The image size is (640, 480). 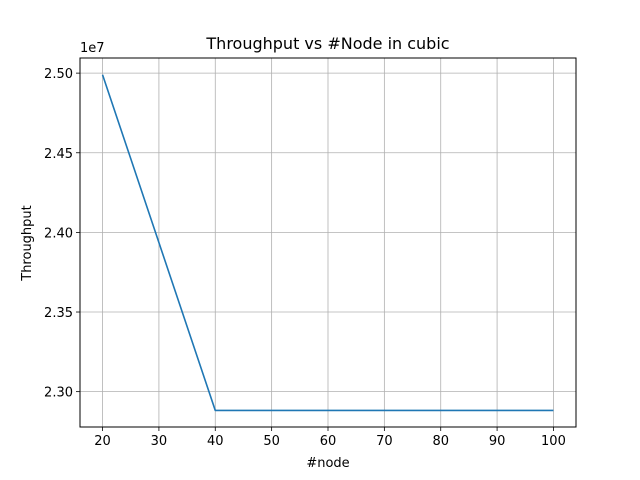 What do you see at coordinates (271, 441) in the screenshot?
I see `x-tick-label: 50` at bounding box center [271, 441].